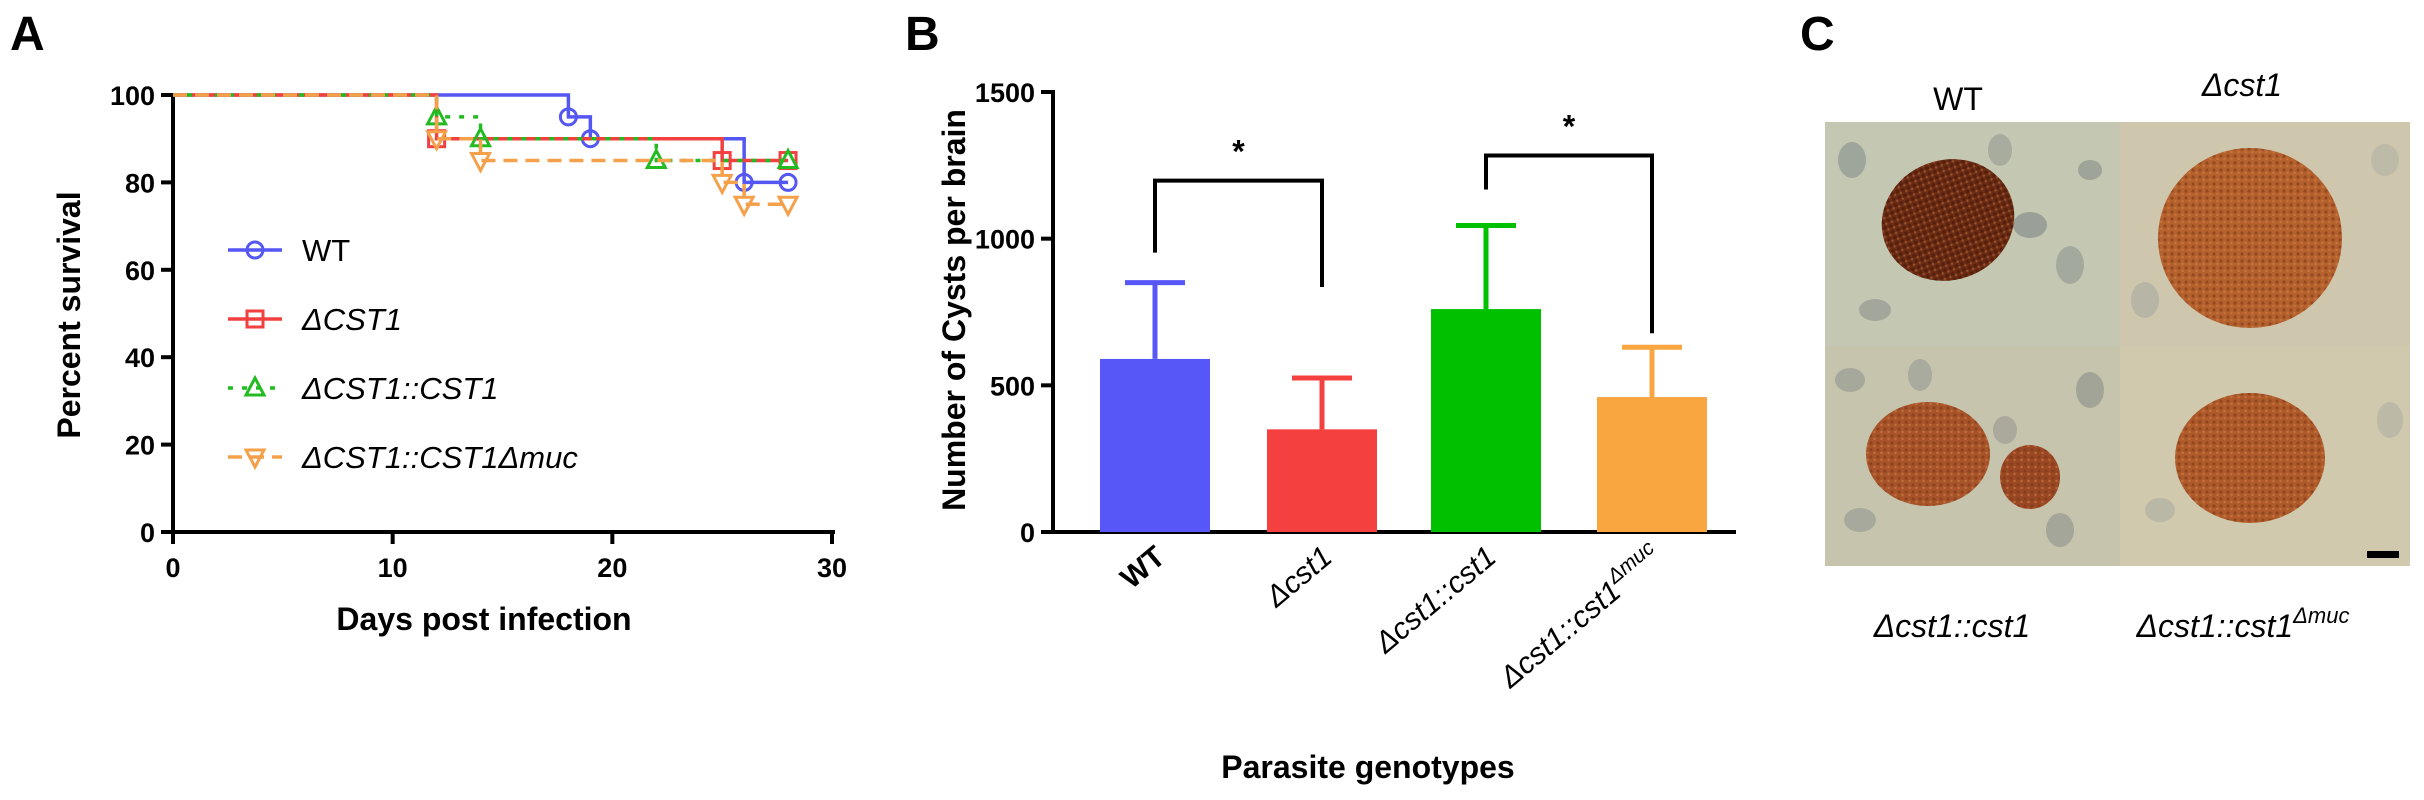 Image resolution: width=2424 pixels, height=800 pixels. What do you see at coordinates (612, 568) in the screenshot?
I see `survival-x-tick-label: 20` at bounding box center [612, 568].